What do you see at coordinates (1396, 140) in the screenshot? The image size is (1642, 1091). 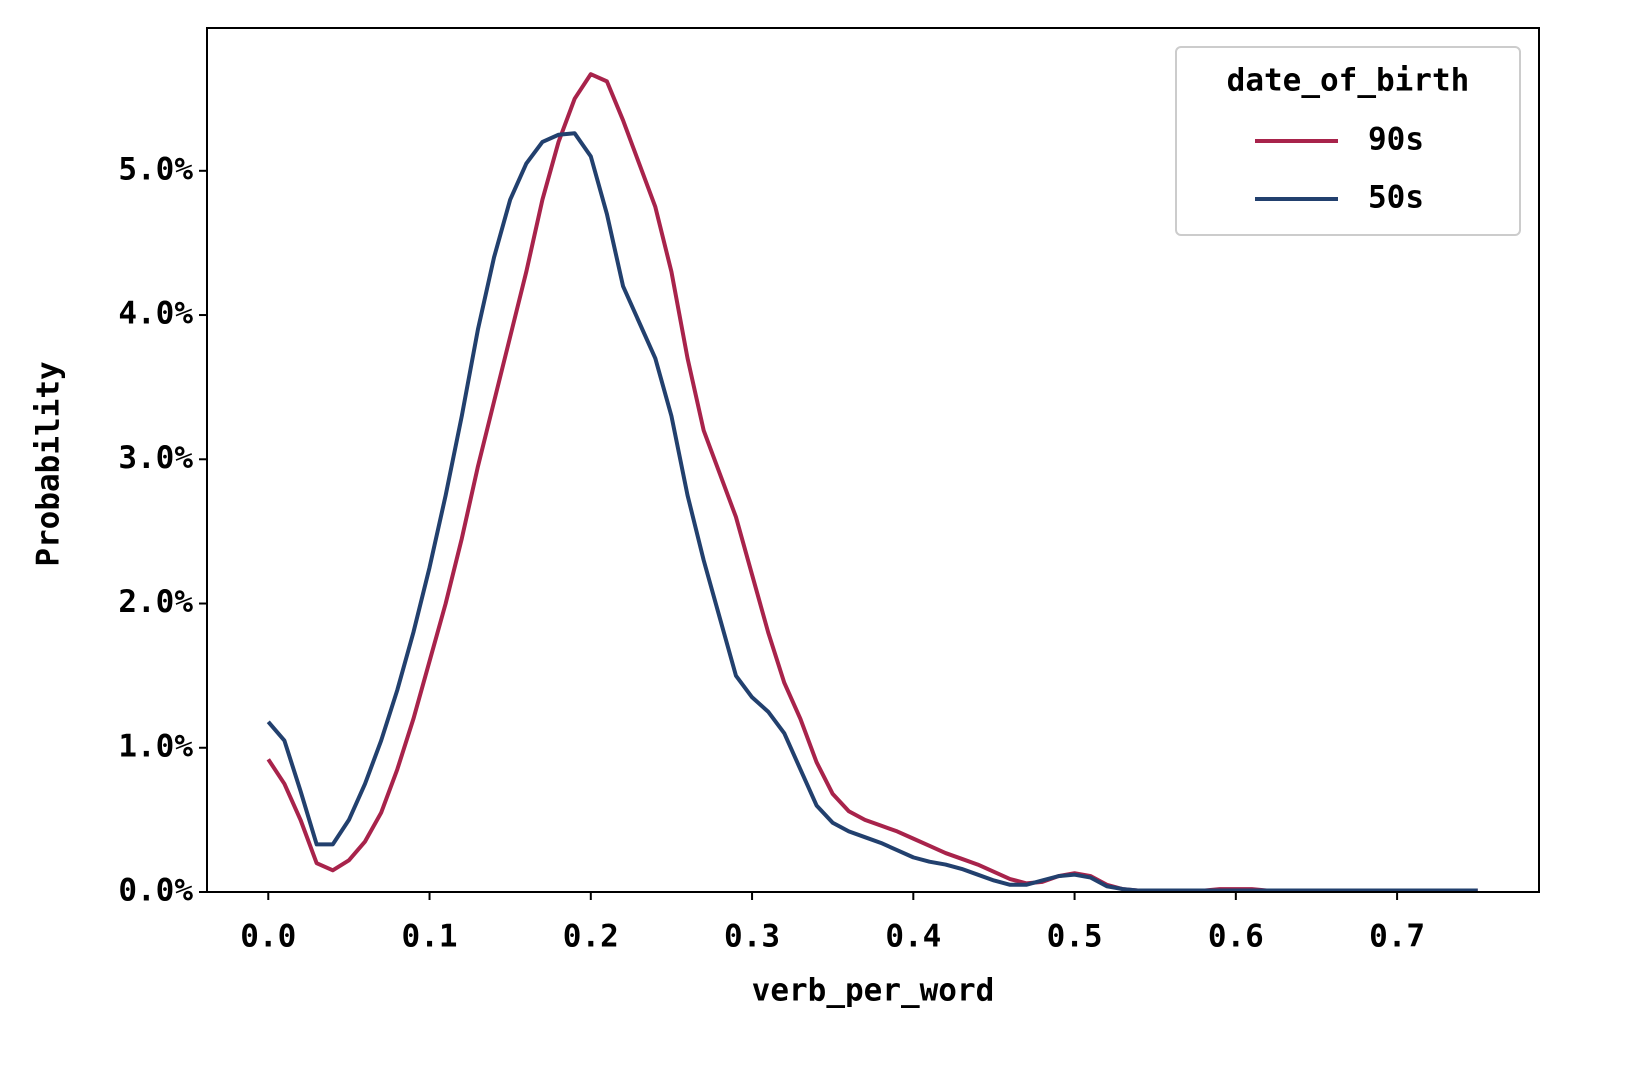 I see `legend-label: 90s` at bounding box center [1396, 140].